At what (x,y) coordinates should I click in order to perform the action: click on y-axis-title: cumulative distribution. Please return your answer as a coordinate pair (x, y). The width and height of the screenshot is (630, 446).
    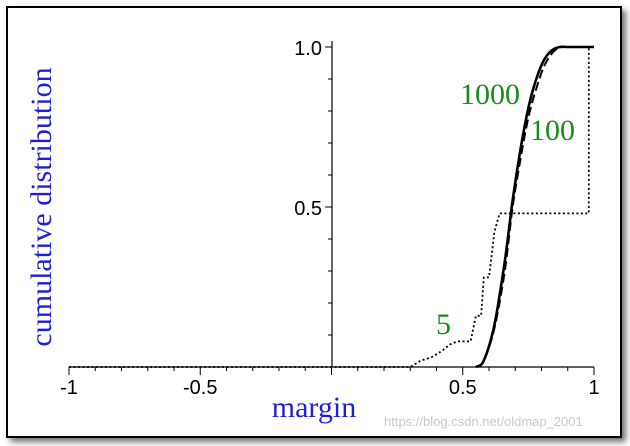
    Looking at the image, I should click on (41, 206).